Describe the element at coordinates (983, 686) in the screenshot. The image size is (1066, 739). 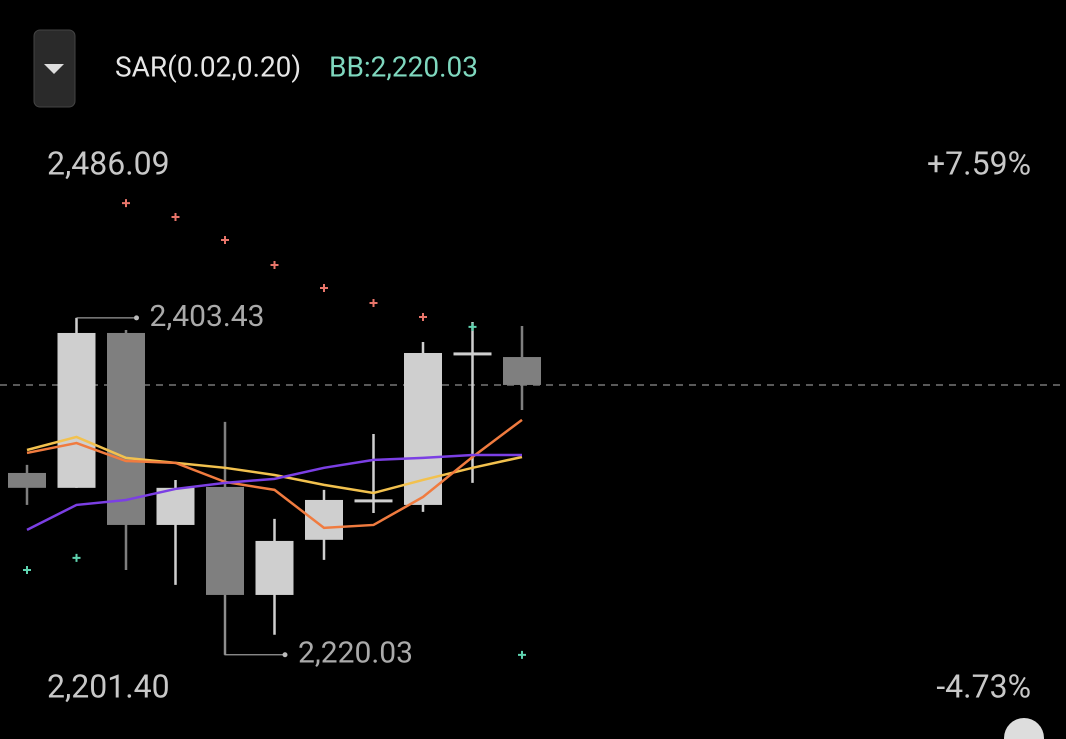
I see `y2-tick-label: -4.73%` at that location.